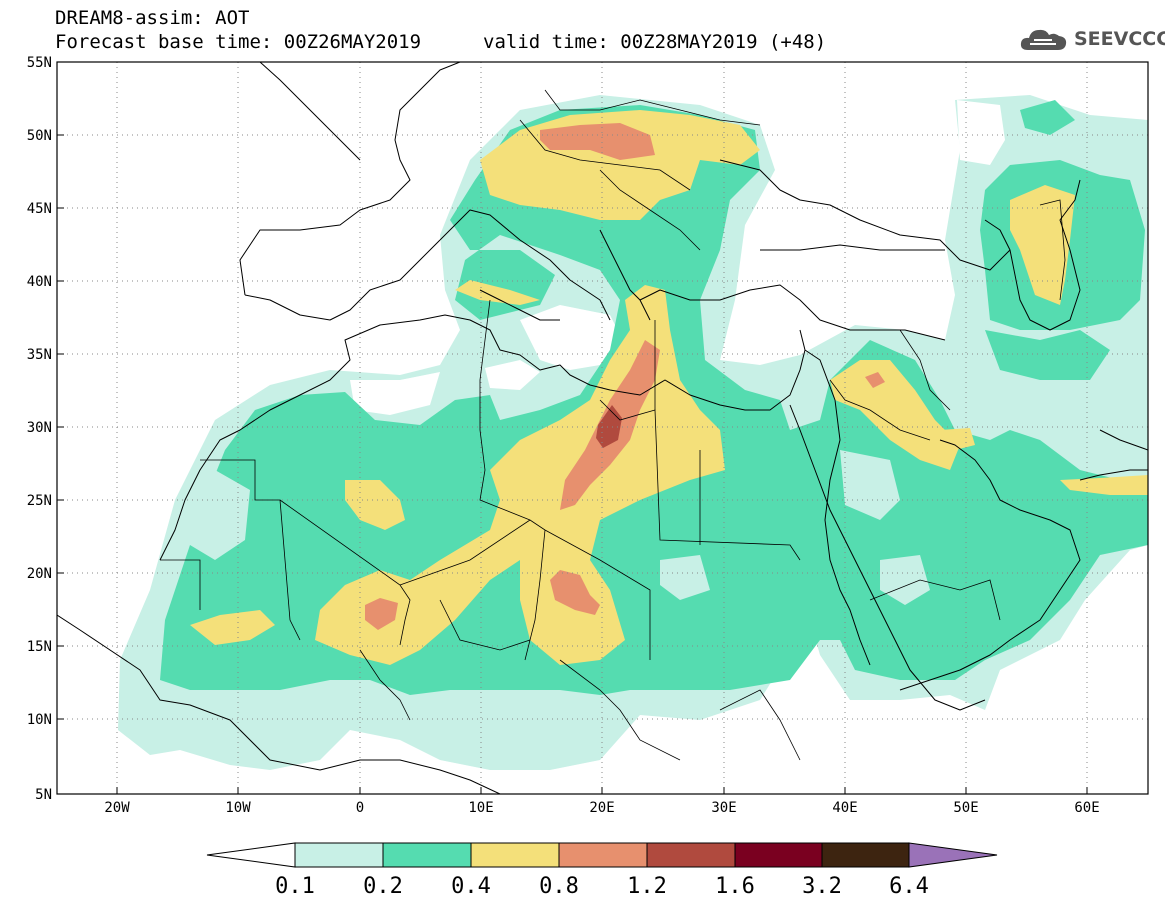 Image resolution: width=1165 pixels, height=905 pixels. I want to click on lat-label: 20N, so click(39, 574).